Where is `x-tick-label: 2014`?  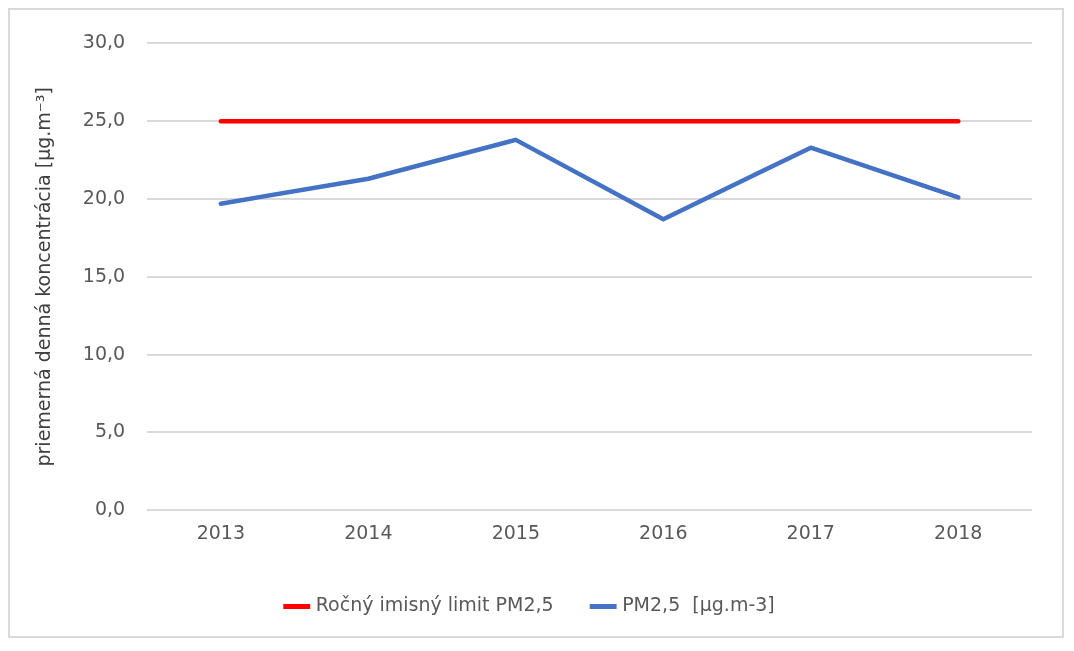 x-tick-label: 2014 is located at coordinates (368, 531).